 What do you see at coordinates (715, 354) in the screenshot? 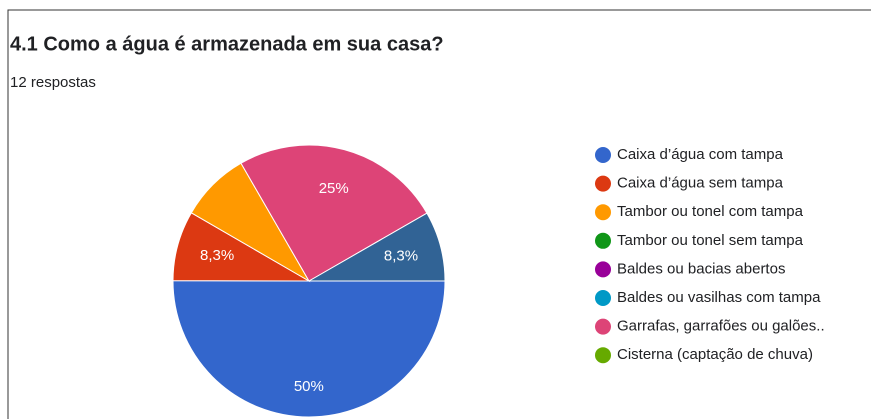
I see `legend-label: Cisterna (captação de chuva)` at bounding box center [715, 354].